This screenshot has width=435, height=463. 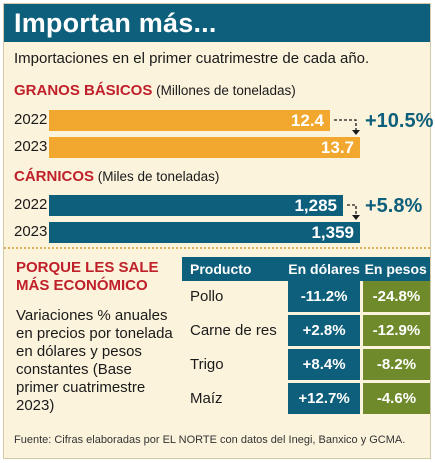 I want to click on grains-unit: (Millones de toneladas), so click(x=226, y=90).